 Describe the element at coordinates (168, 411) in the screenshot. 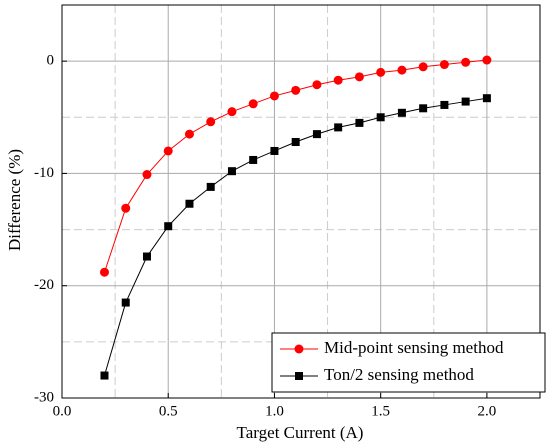

I see `x-tick-label: 0.5` at that location.